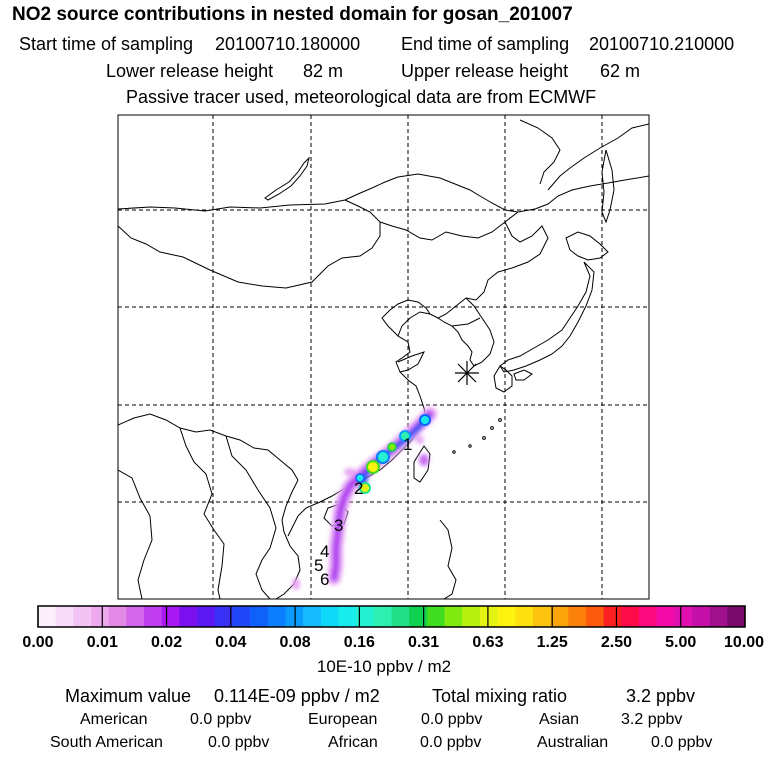 The width and height of the screenshot is (768, 768). What do you see at coordinates (466, 322) in the screenshot?
I see `korea-dmz` at bounding box center [466, 322].